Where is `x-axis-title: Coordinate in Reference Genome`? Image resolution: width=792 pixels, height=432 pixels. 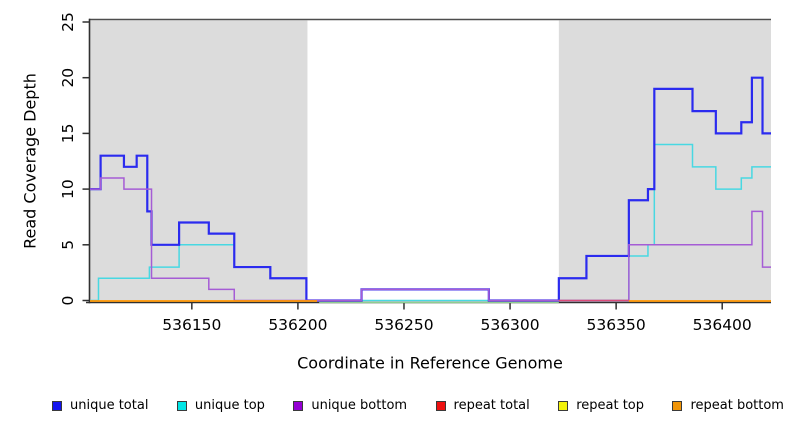
x-axis-title: Coordinate in Reference Genome is located at coordinates (430, 363).